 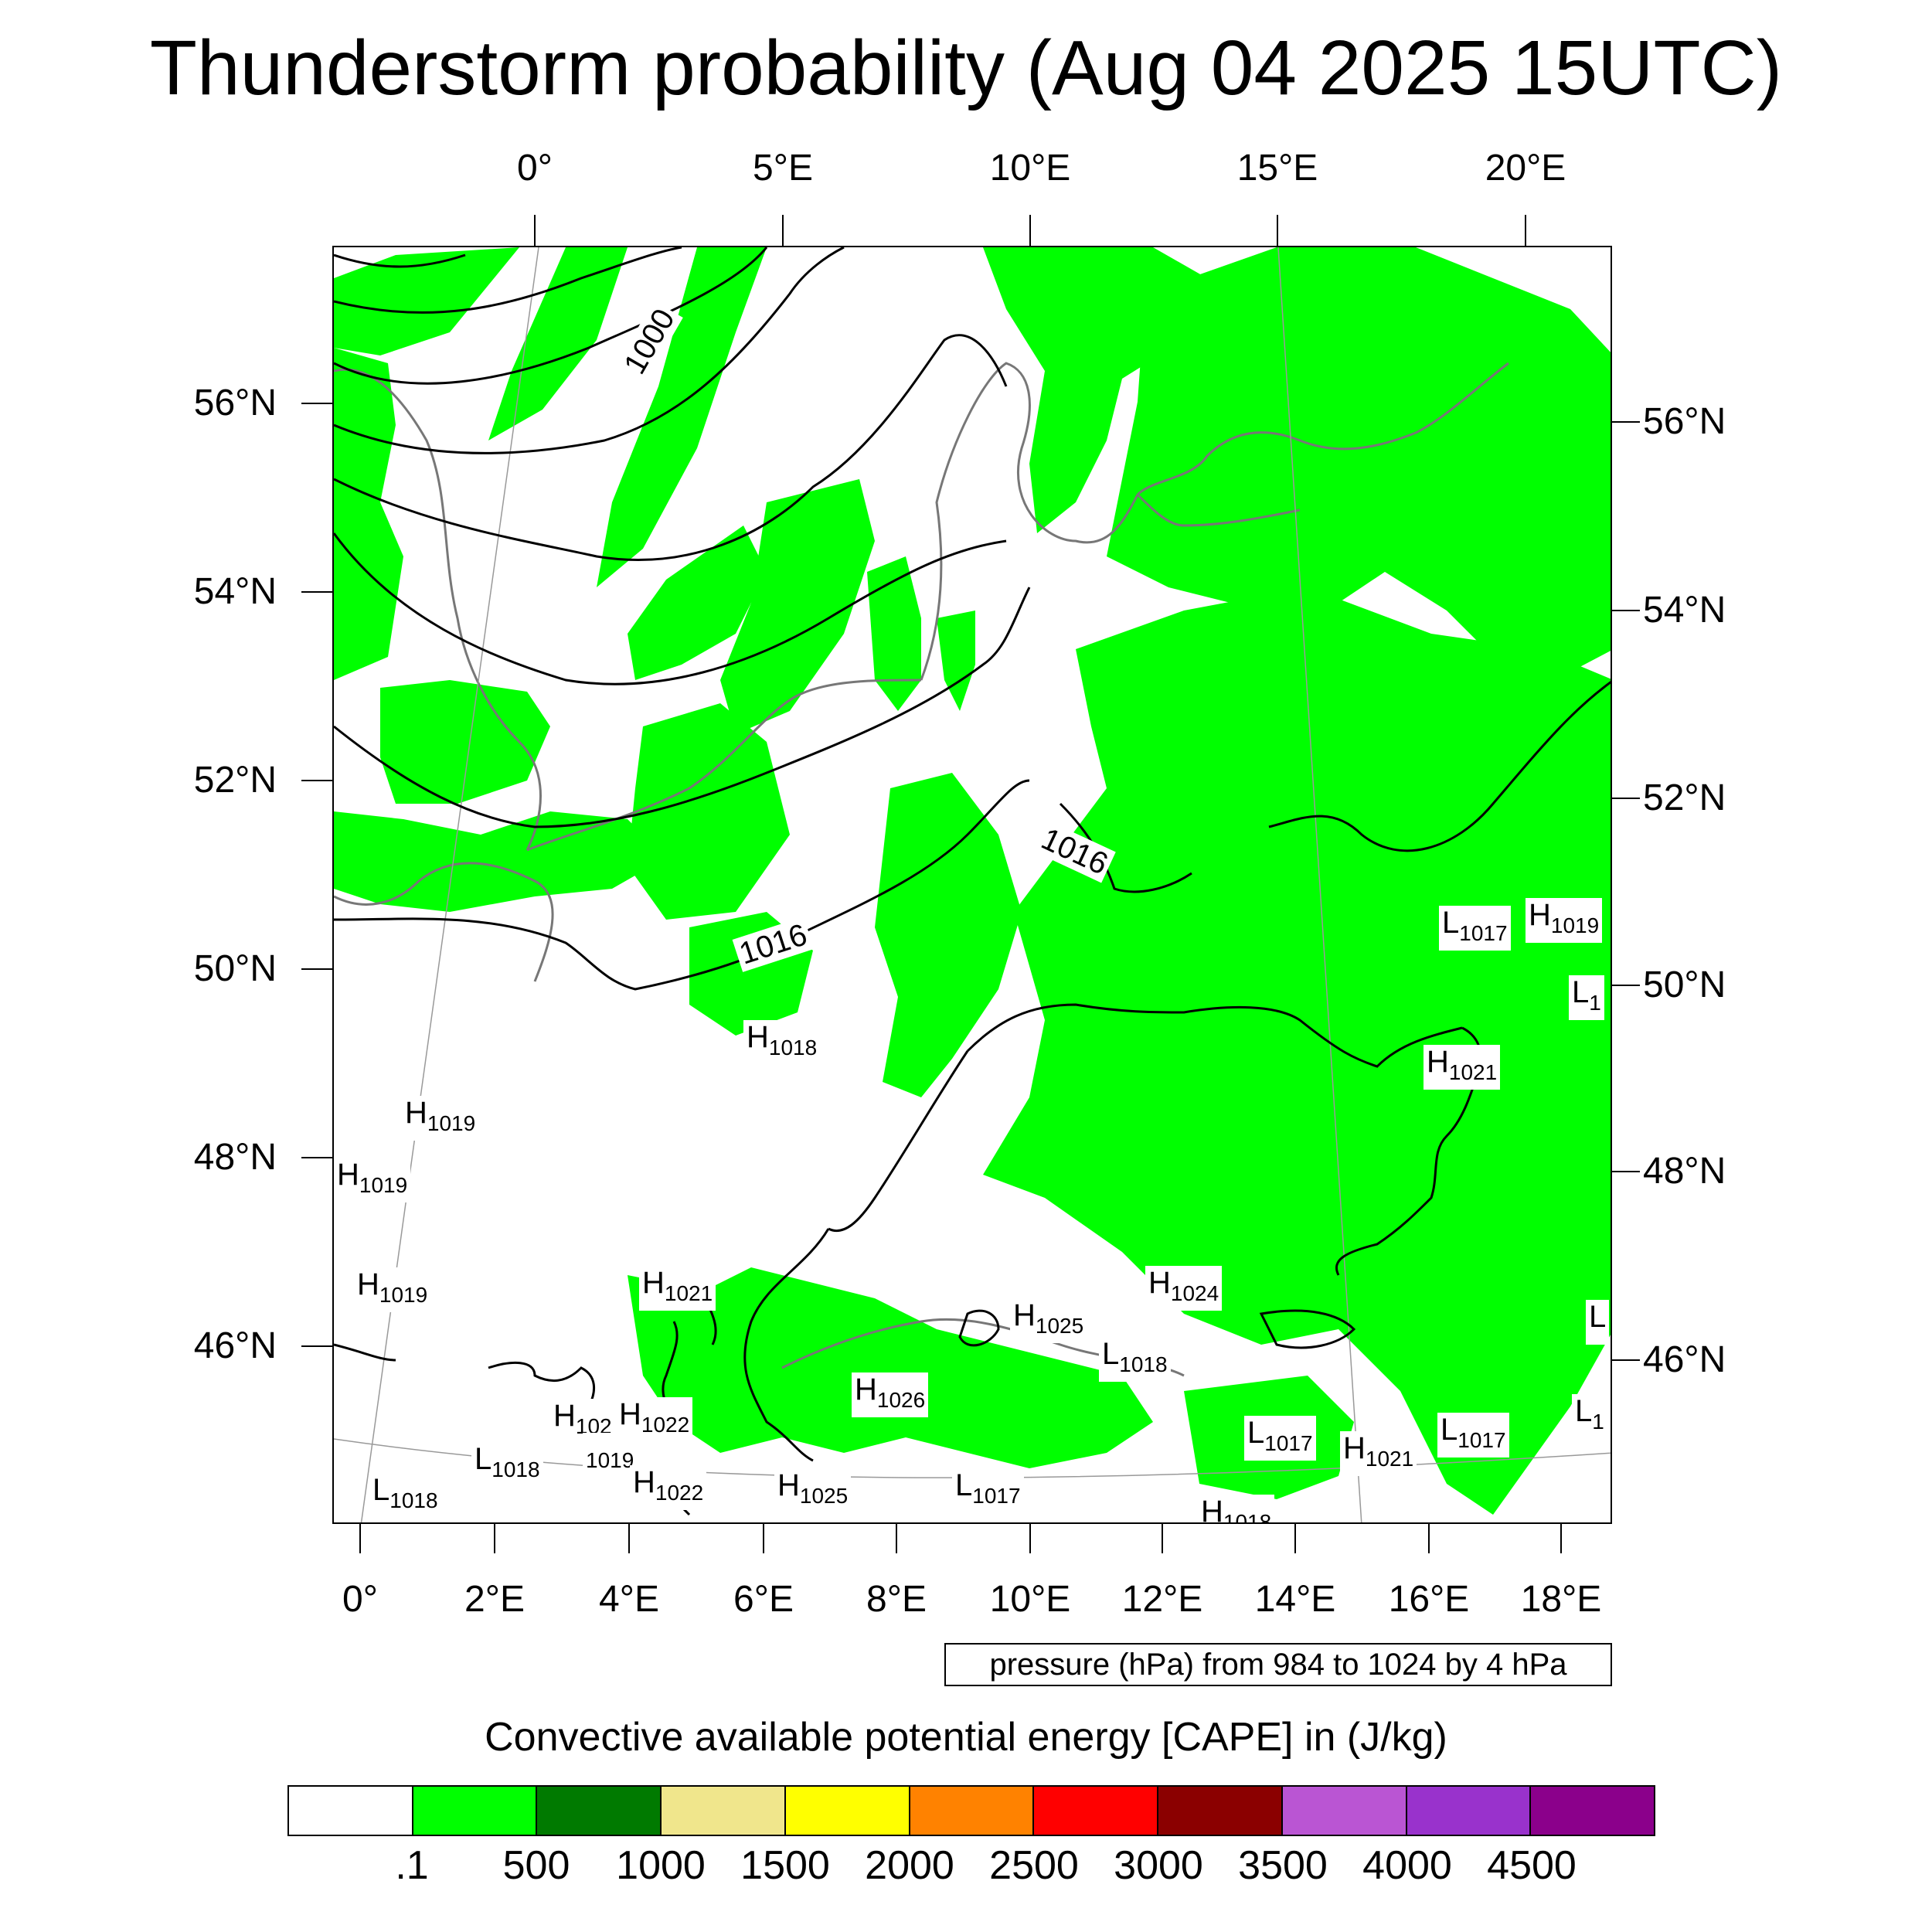 What do you see at coordinates (235, 969) in the screenshot?
I see `left-lat-label: 50°N` at bounding box center [235, 969].